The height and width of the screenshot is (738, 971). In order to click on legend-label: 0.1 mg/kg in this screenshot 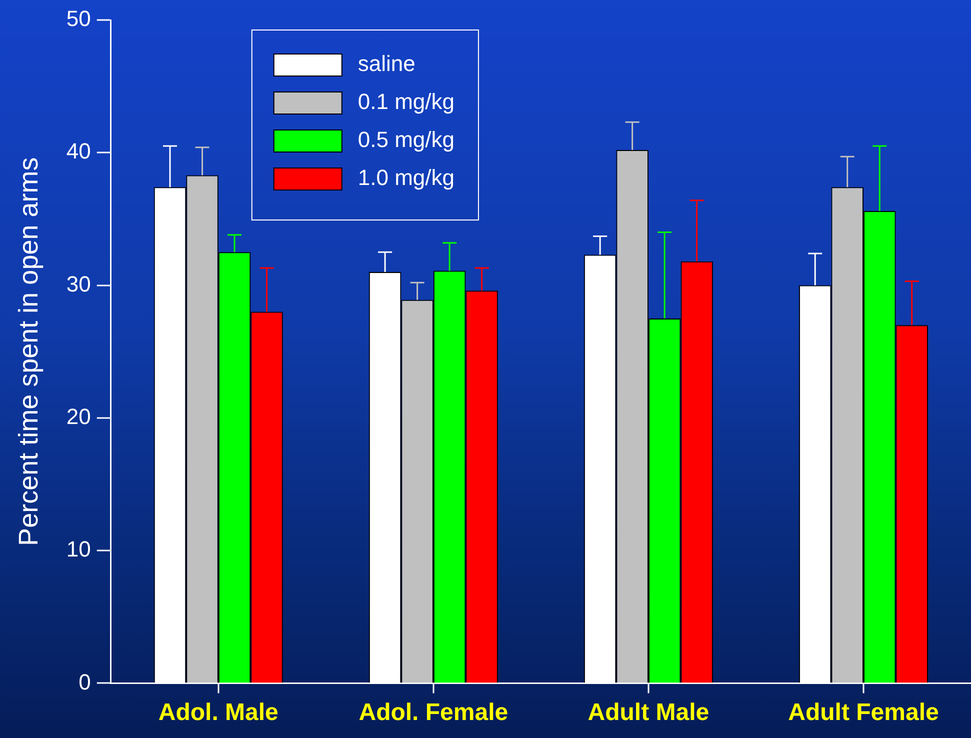, I will do `click(406, 101)`.